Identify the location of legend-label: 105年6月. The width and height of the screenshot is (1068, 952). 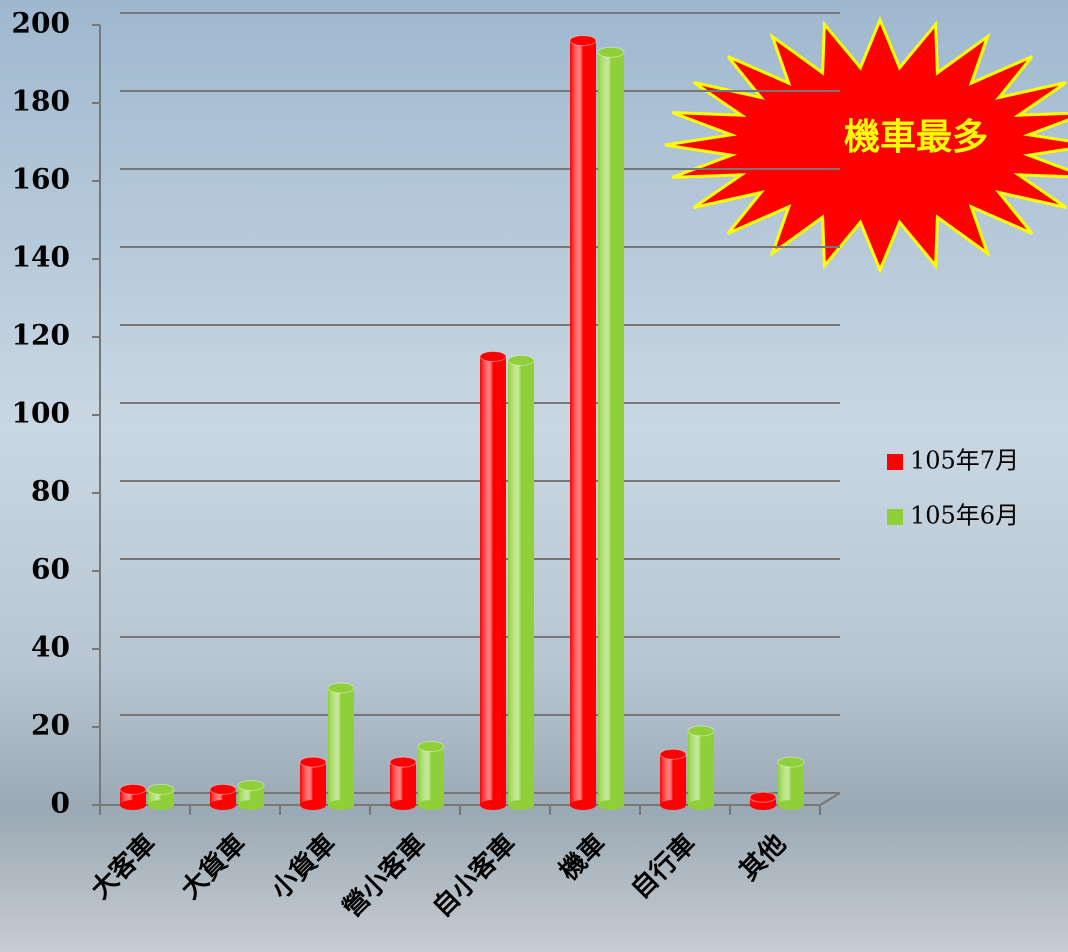
(964, 516).